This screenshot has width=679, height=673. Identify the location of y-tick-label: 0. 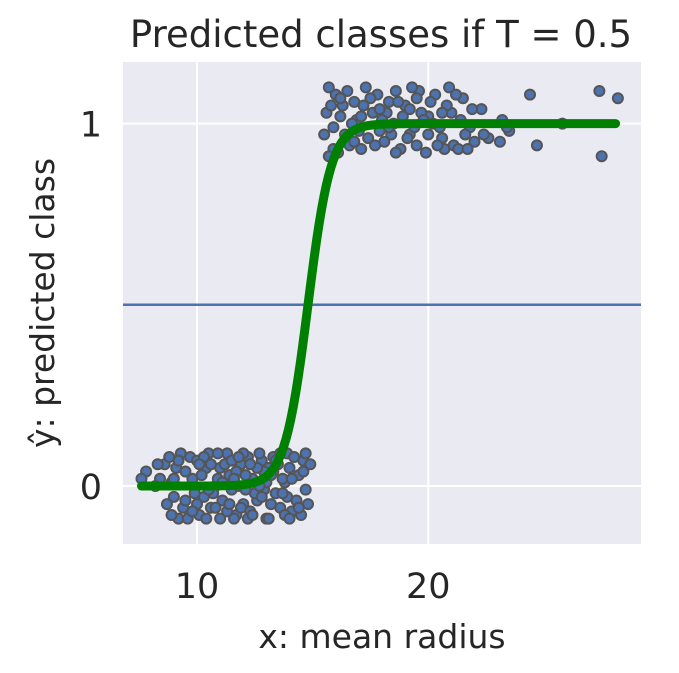
(91, 488).